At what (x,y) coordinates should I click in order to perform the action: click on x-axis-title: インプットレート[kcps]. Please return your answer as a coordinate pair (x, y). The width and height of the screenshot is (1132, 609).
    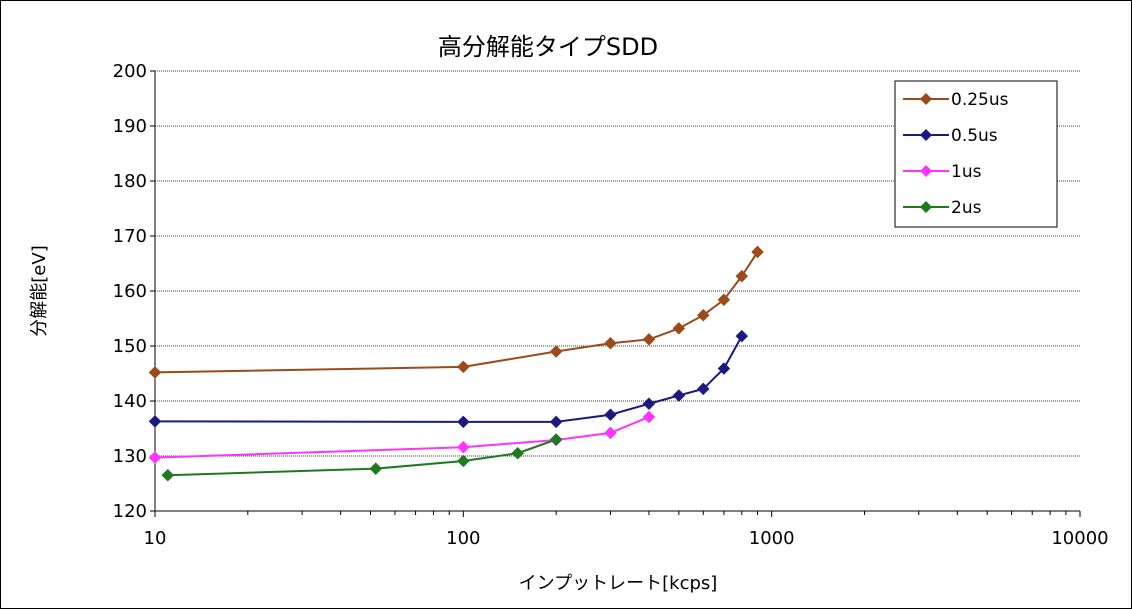
    Looking at the image, I should click on (618, 583).